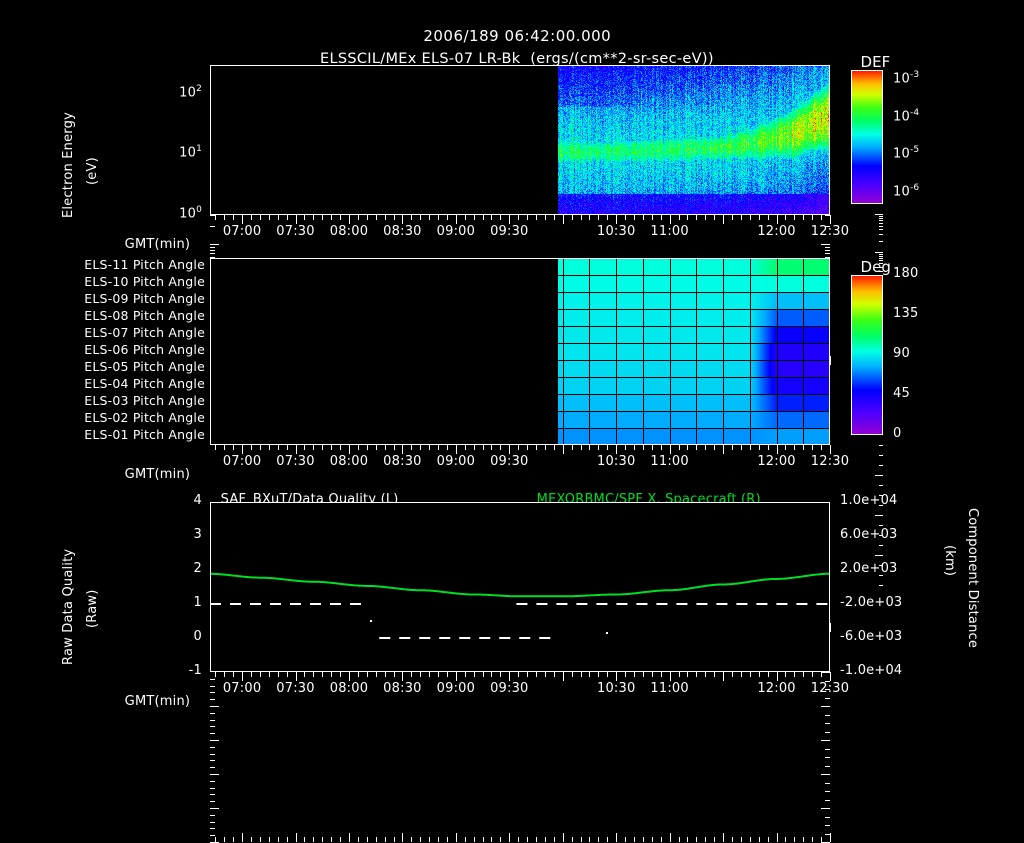 The height and width of the screenshot is (843, 1024). What do you see at coordinates (914, 112) in the screenshot?
I see `def-tick-exponent: -4` at bounding box center [914, 112].